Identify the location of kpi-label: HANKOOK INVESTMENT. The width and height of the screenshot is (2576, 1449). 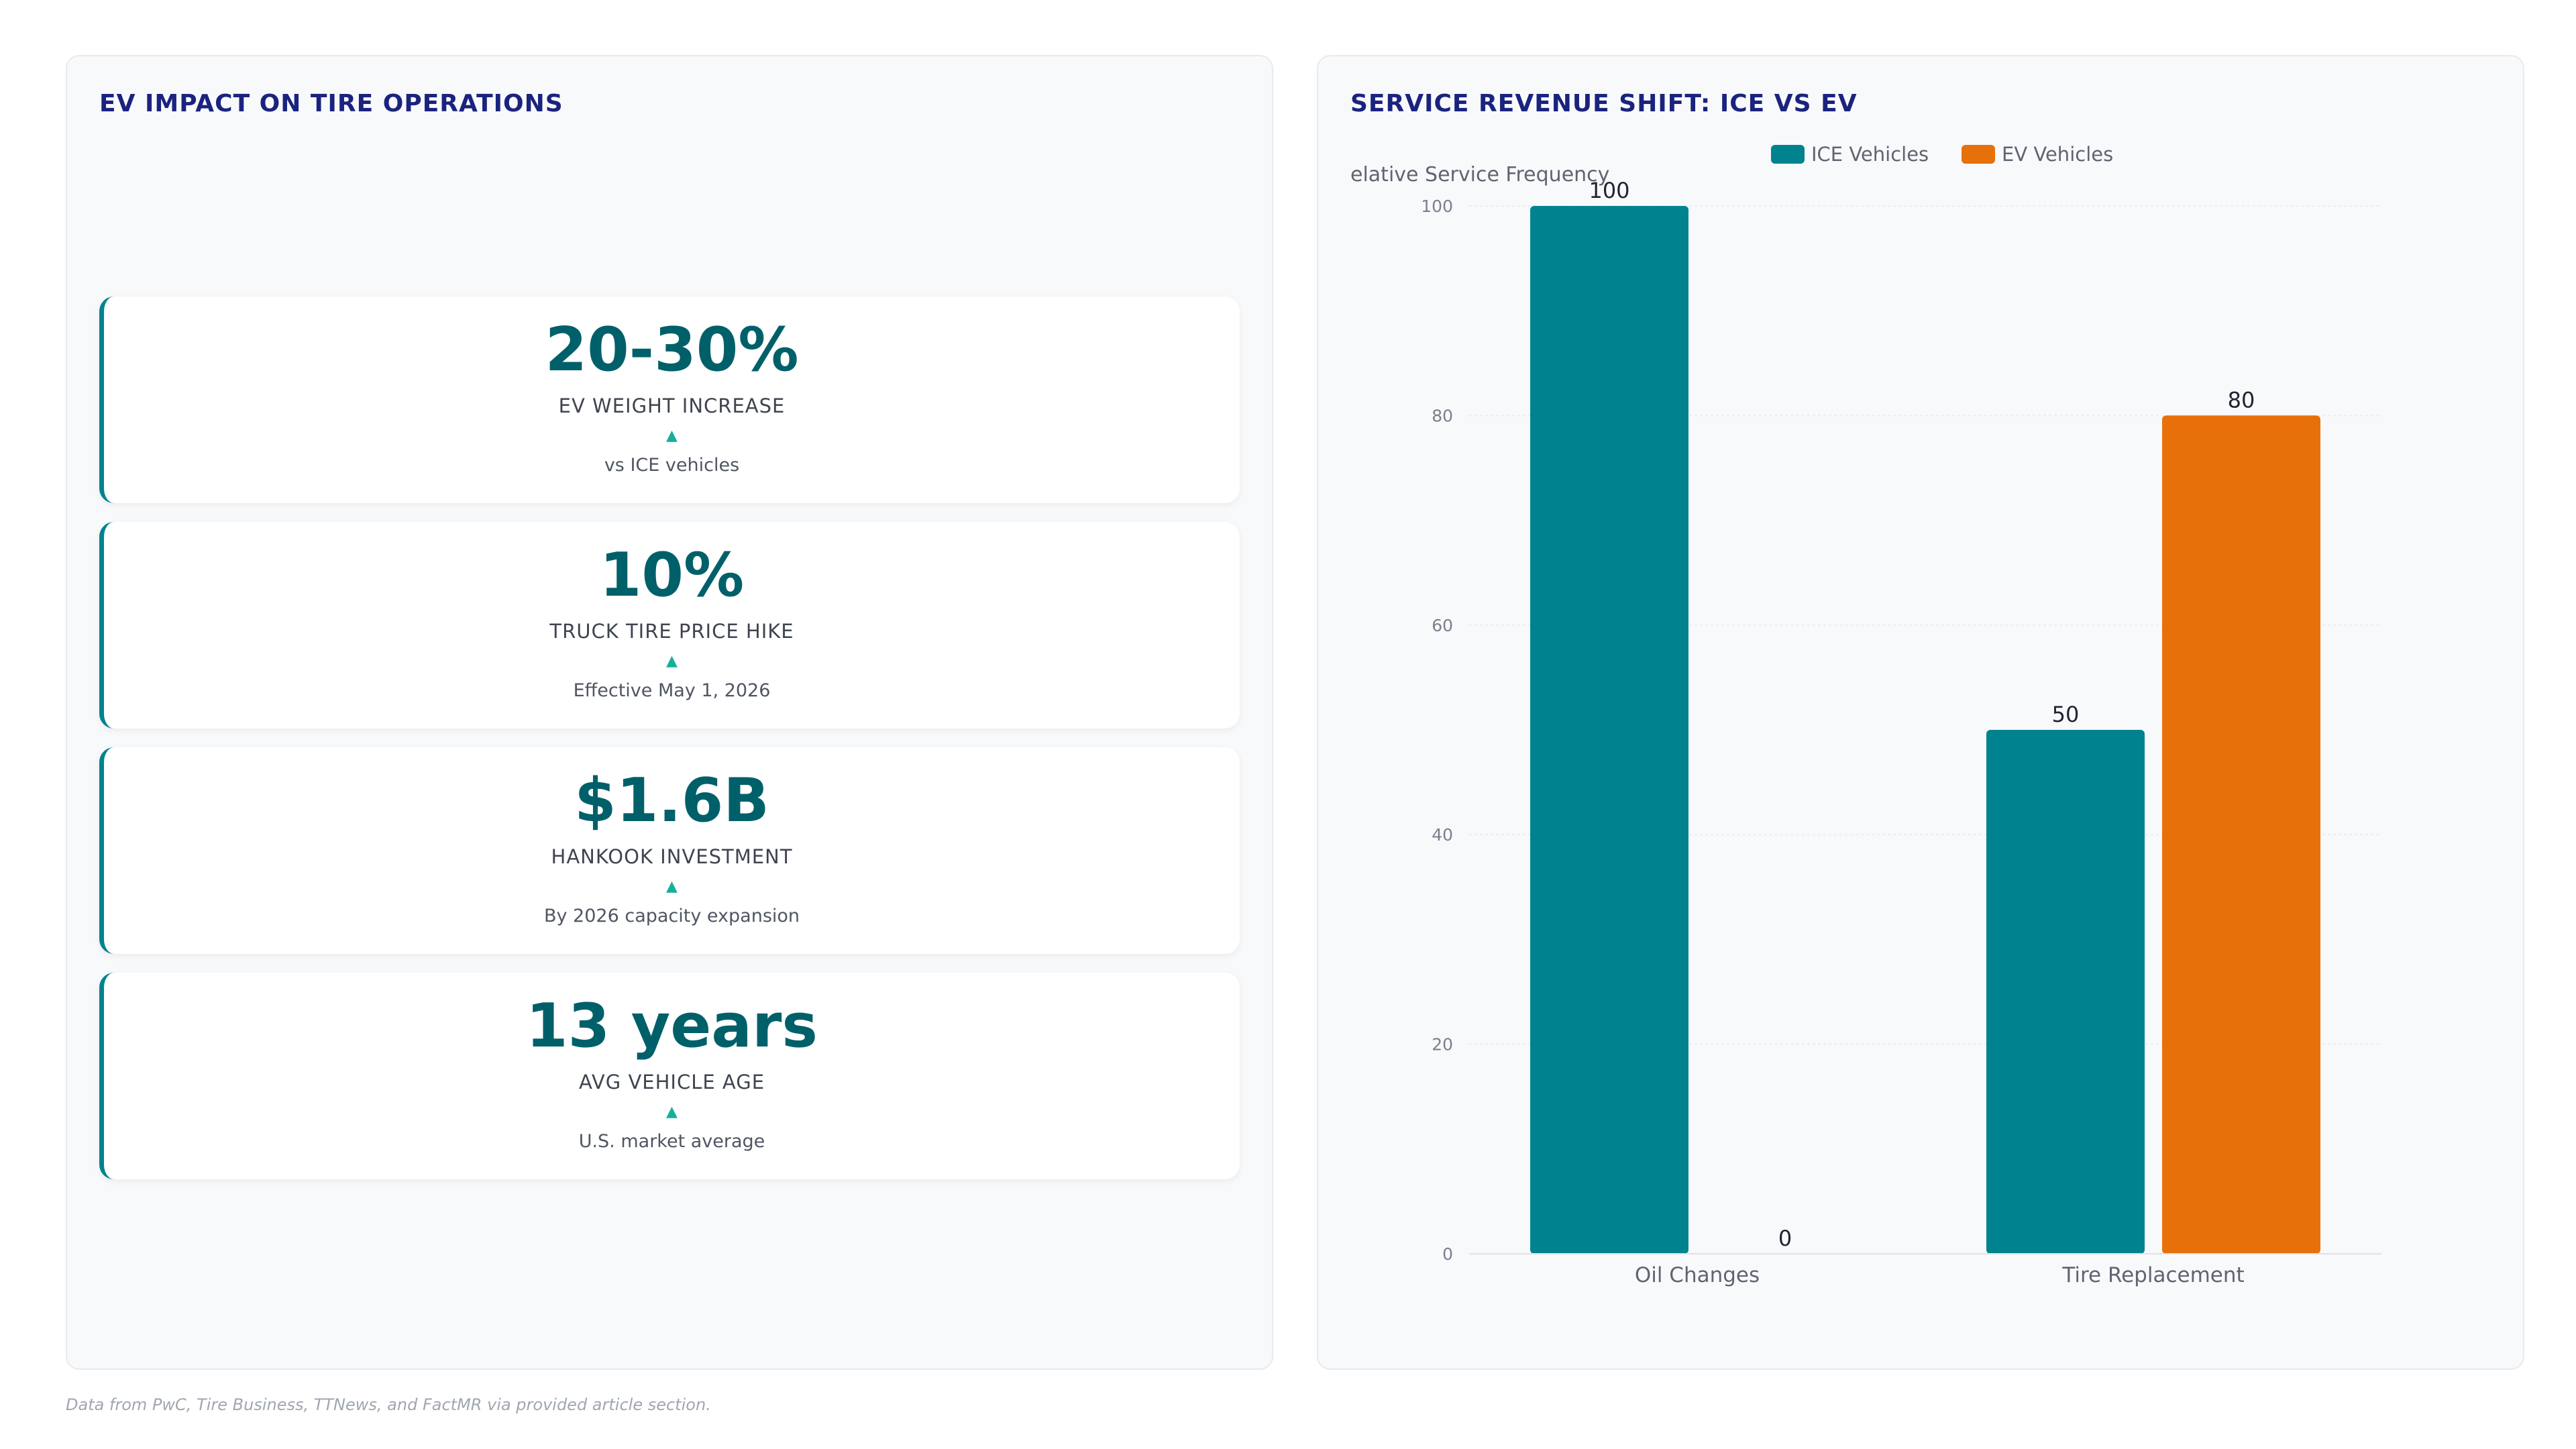
(672, 856).